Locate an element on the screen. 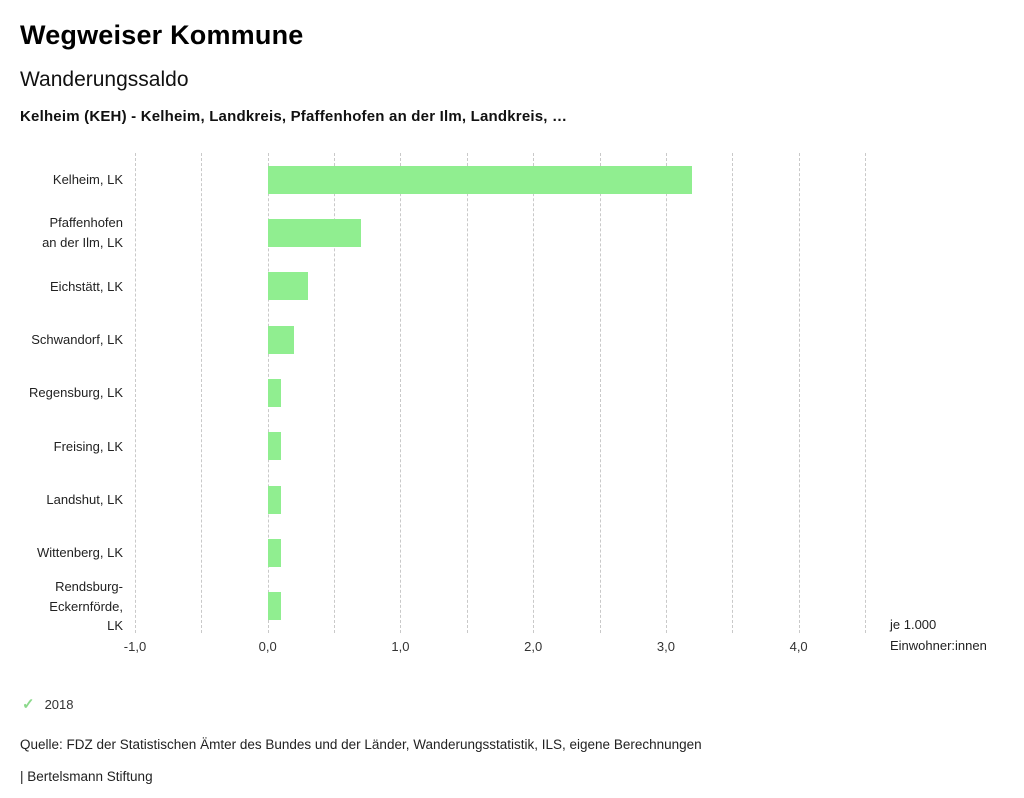 The width and height of the screenshot is (1024, 798). branding-note: | Bertelsmann Stiftung is located at coordinates (86, 776).